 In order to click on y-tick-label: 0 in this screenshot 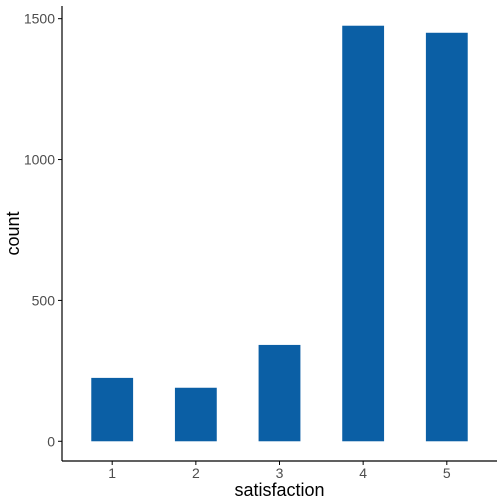, I will do `click(51, 441)`.